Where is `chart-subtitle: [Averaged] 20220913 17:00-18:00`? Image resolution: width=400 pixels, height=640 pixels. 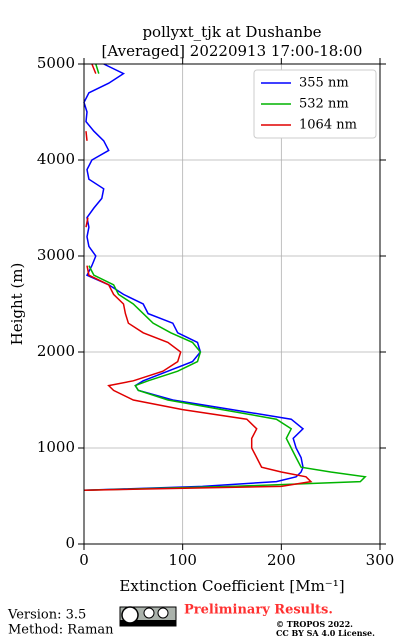 chart-subtitle: [Averaged] 20220913 17:00-18:00 is located at coordinates (232, 51).